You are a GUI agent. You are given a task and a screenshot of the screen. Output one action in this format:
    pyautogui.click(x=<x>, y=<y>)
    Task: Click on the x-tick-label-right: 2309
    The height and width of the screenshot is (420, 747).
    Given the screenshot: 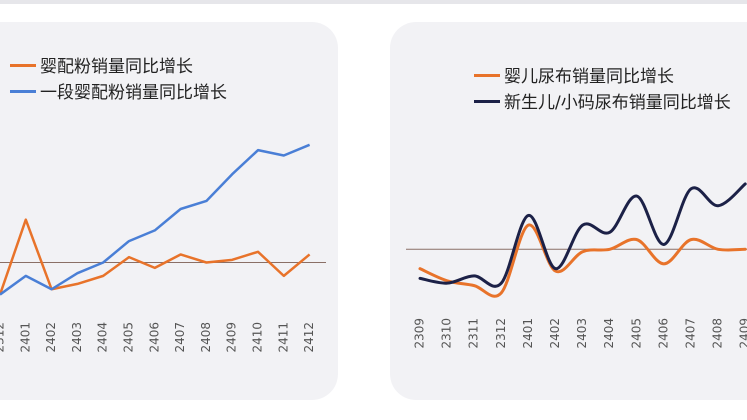 What is the action you would take?
    pyautogui.click(x=420, y=333)
    